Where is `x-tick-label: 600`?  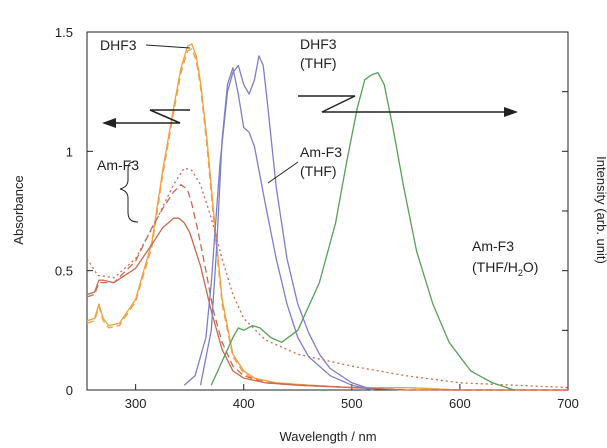 x-tick-label: 600 is located at coordinates (460, 403).